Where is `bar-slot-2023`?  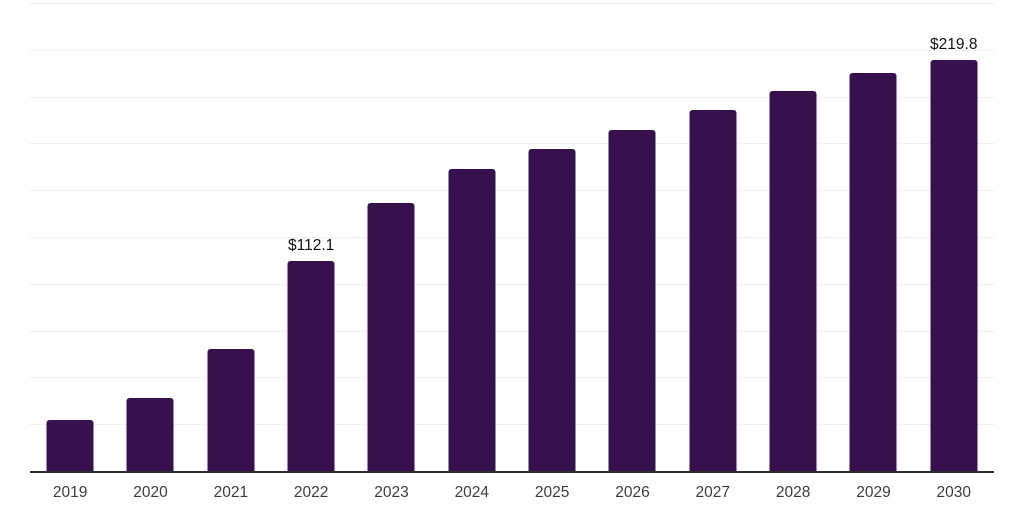
bar-slot-2023 is located at coordinates (391, 237).